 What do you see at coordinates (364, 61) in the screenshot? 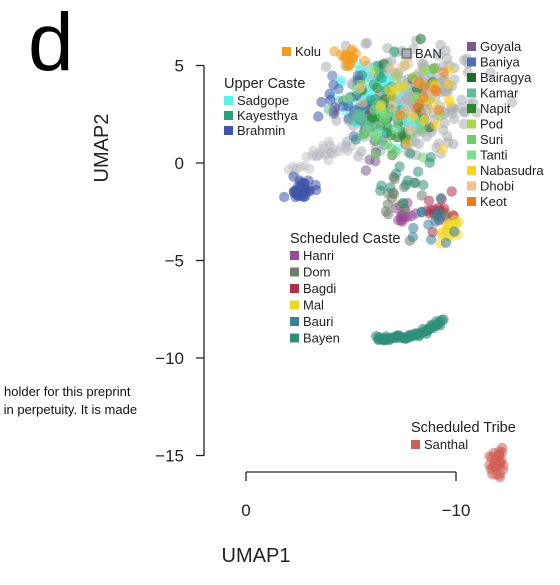
I see `point-kolu` at bounding box center [364, 61].